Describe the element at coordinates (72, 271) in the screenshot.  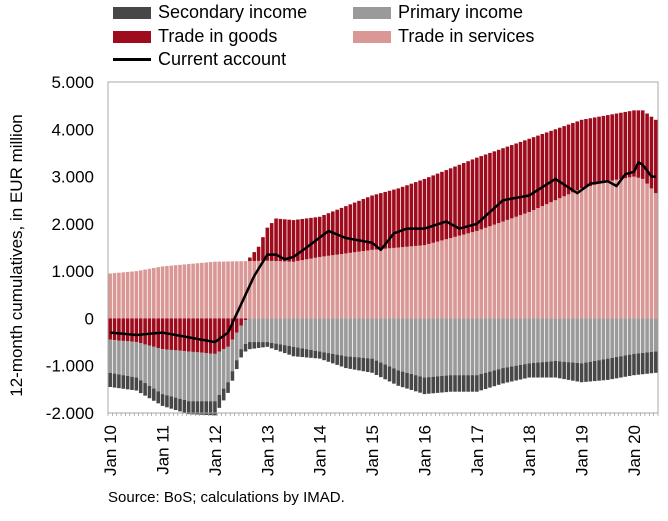
I see `y-tick-label: 1.000` at that location.